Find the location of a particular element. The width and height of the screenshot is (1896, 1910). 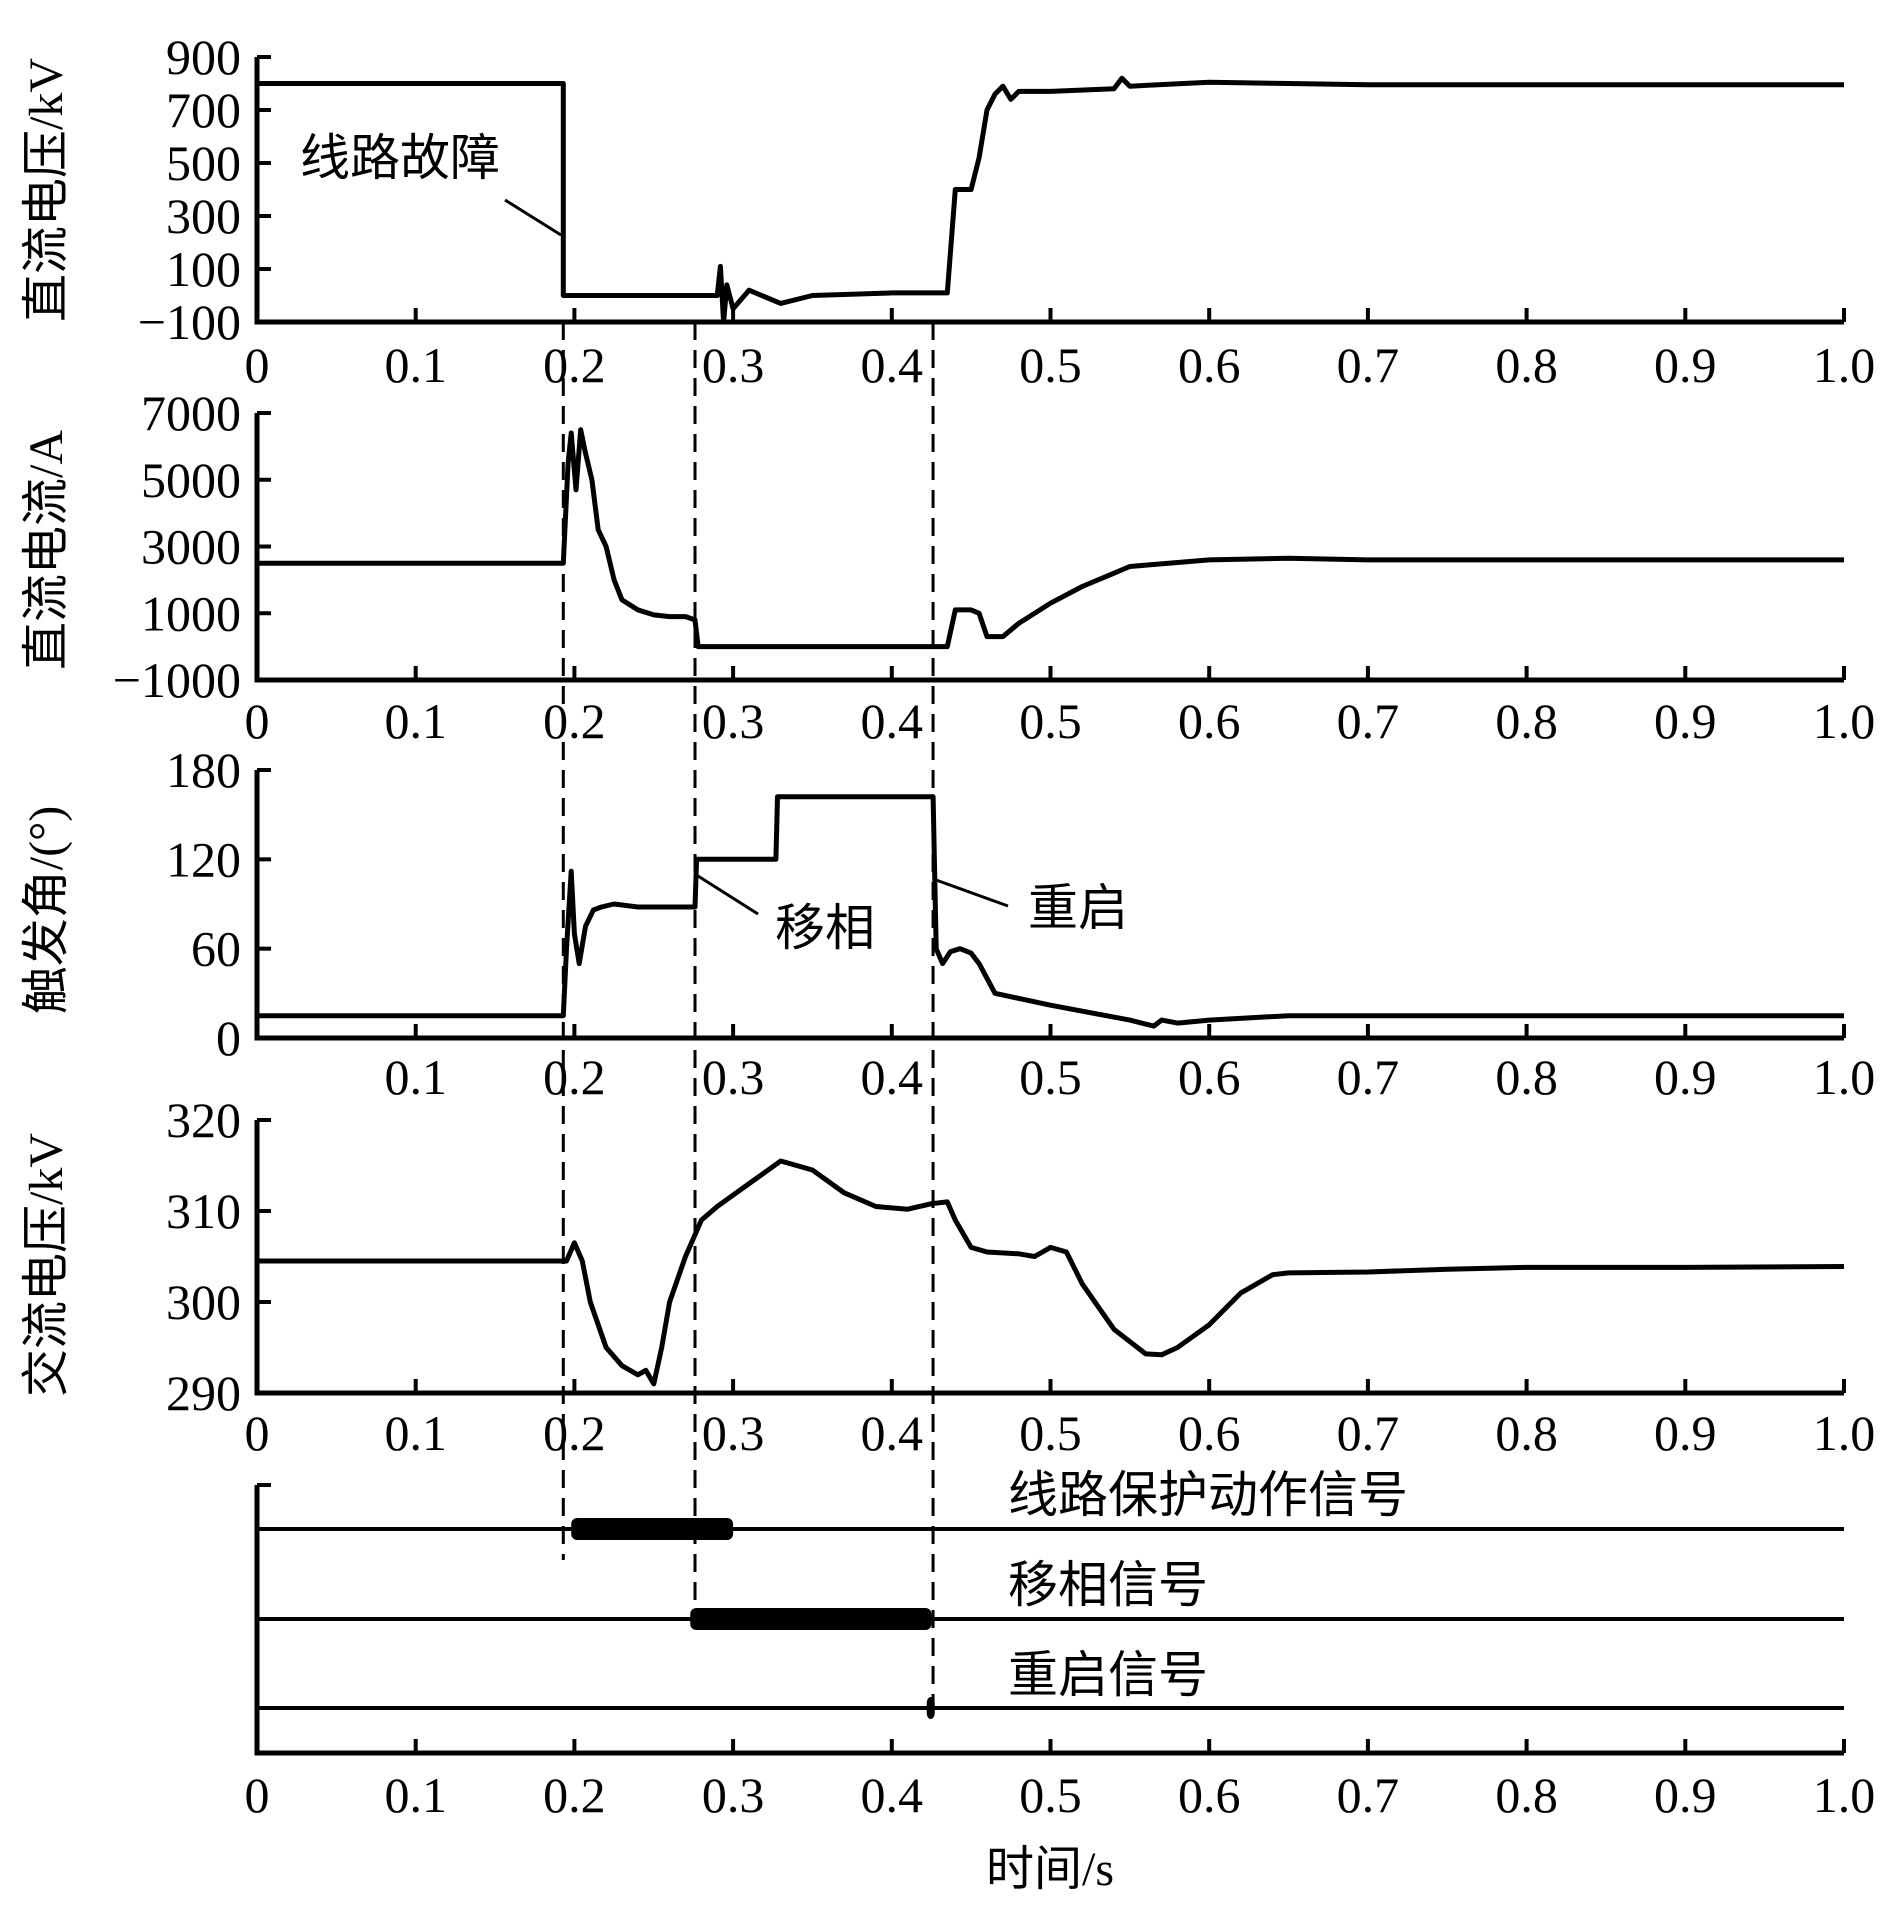

annotation-phase-shift: 移相 is located at coordinates (825, 928).